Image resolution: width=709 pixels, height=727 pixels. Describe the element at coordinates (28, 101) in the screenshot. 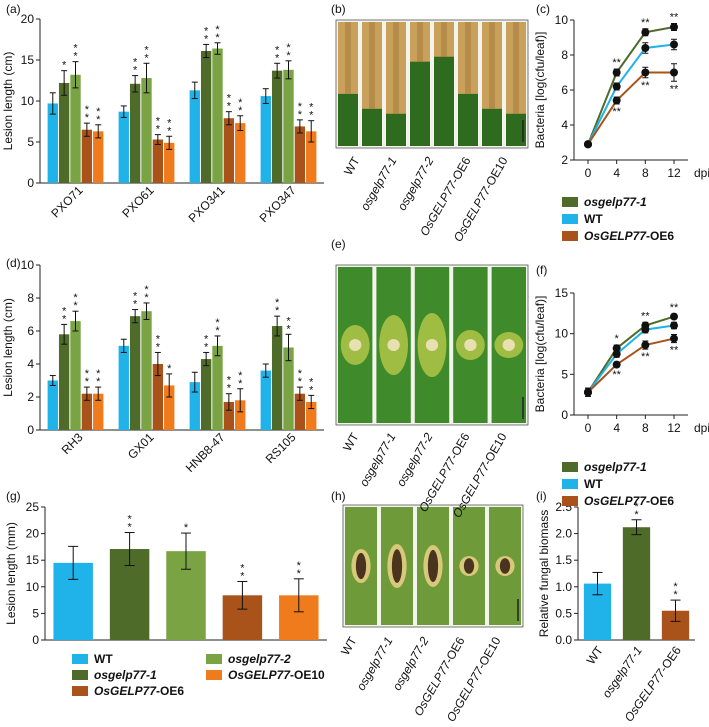

I see `y-tick-label: 10` at that location.